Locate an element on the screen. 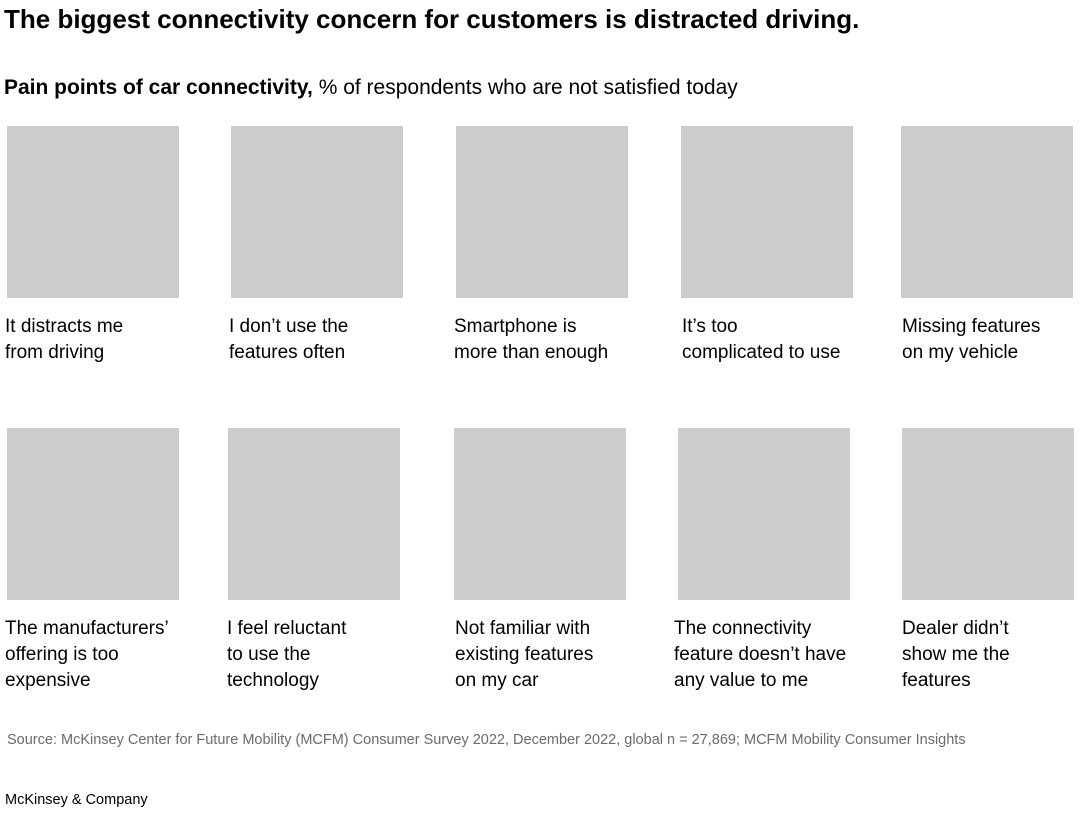  label-line: from driving is located at coordinates (55, 352).